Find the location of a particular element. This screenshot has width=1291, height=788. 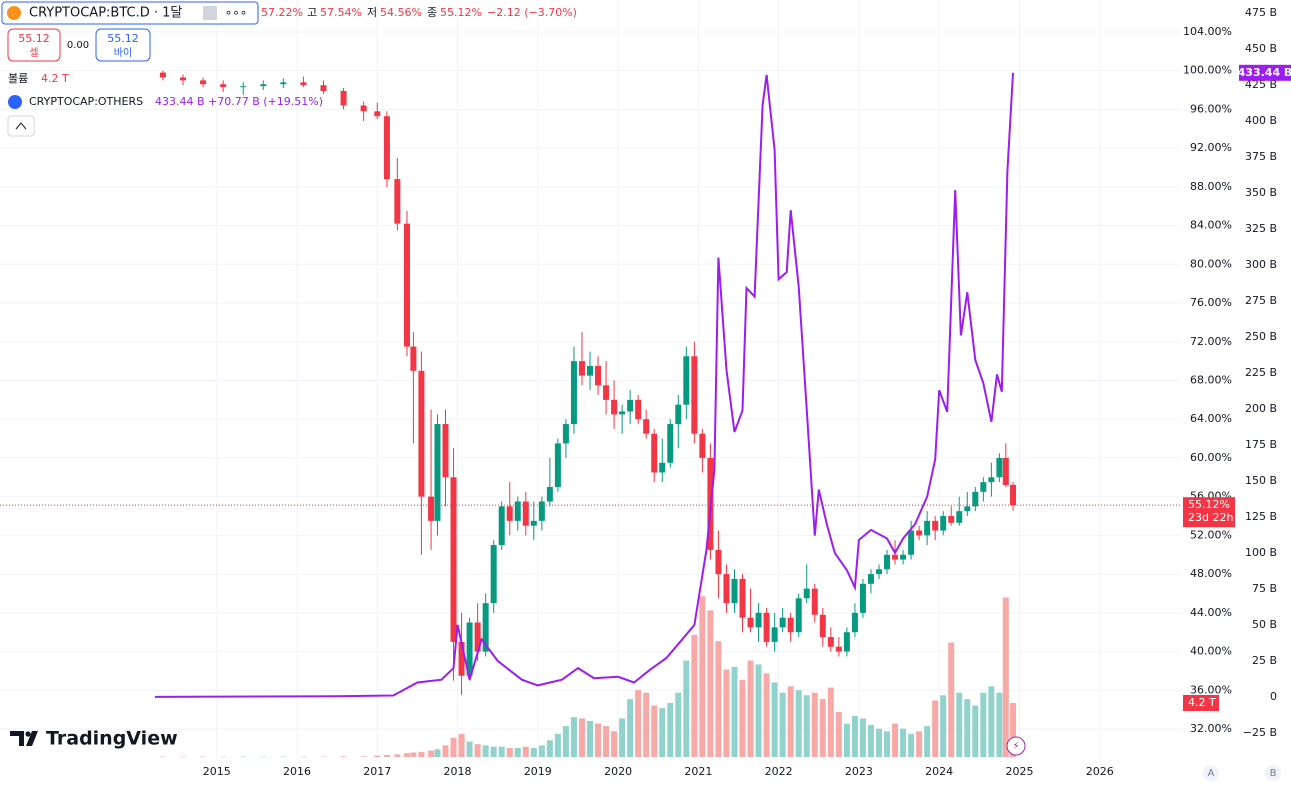

y-tick-label: 32.00% is located at coordinates (1211, 728).